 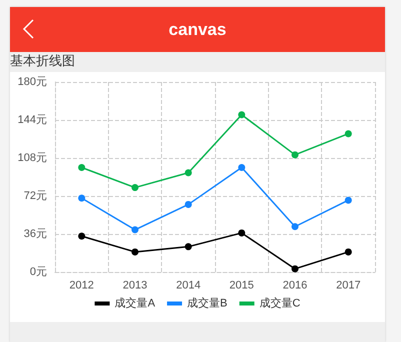 I want to click on x-tick-label: 2012, so click(x=81, y=286).